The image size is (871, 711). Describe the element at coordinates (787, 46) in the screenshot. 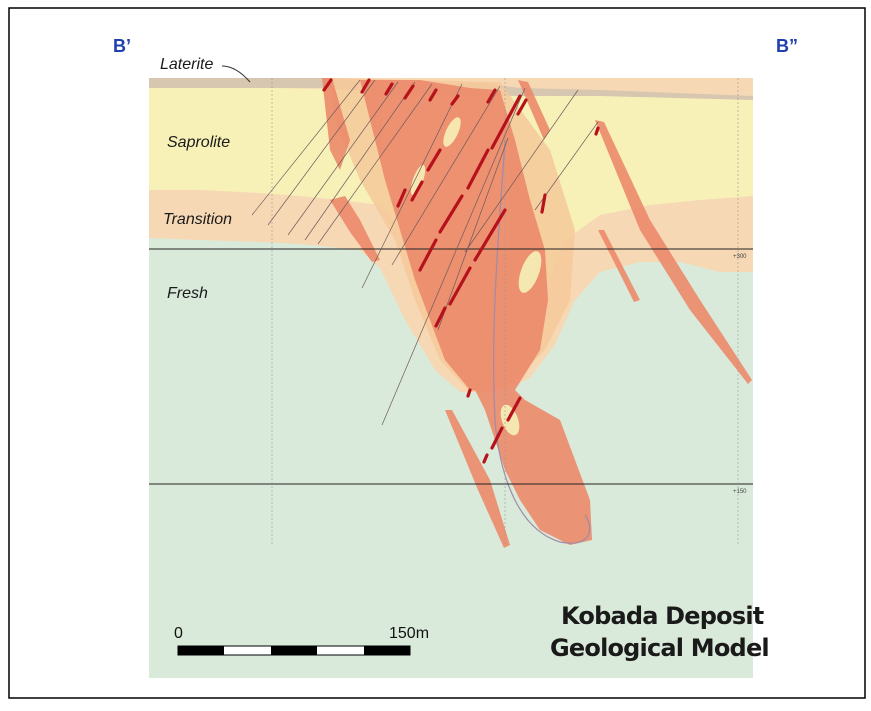

I see `section-label-right: B”` at that location.